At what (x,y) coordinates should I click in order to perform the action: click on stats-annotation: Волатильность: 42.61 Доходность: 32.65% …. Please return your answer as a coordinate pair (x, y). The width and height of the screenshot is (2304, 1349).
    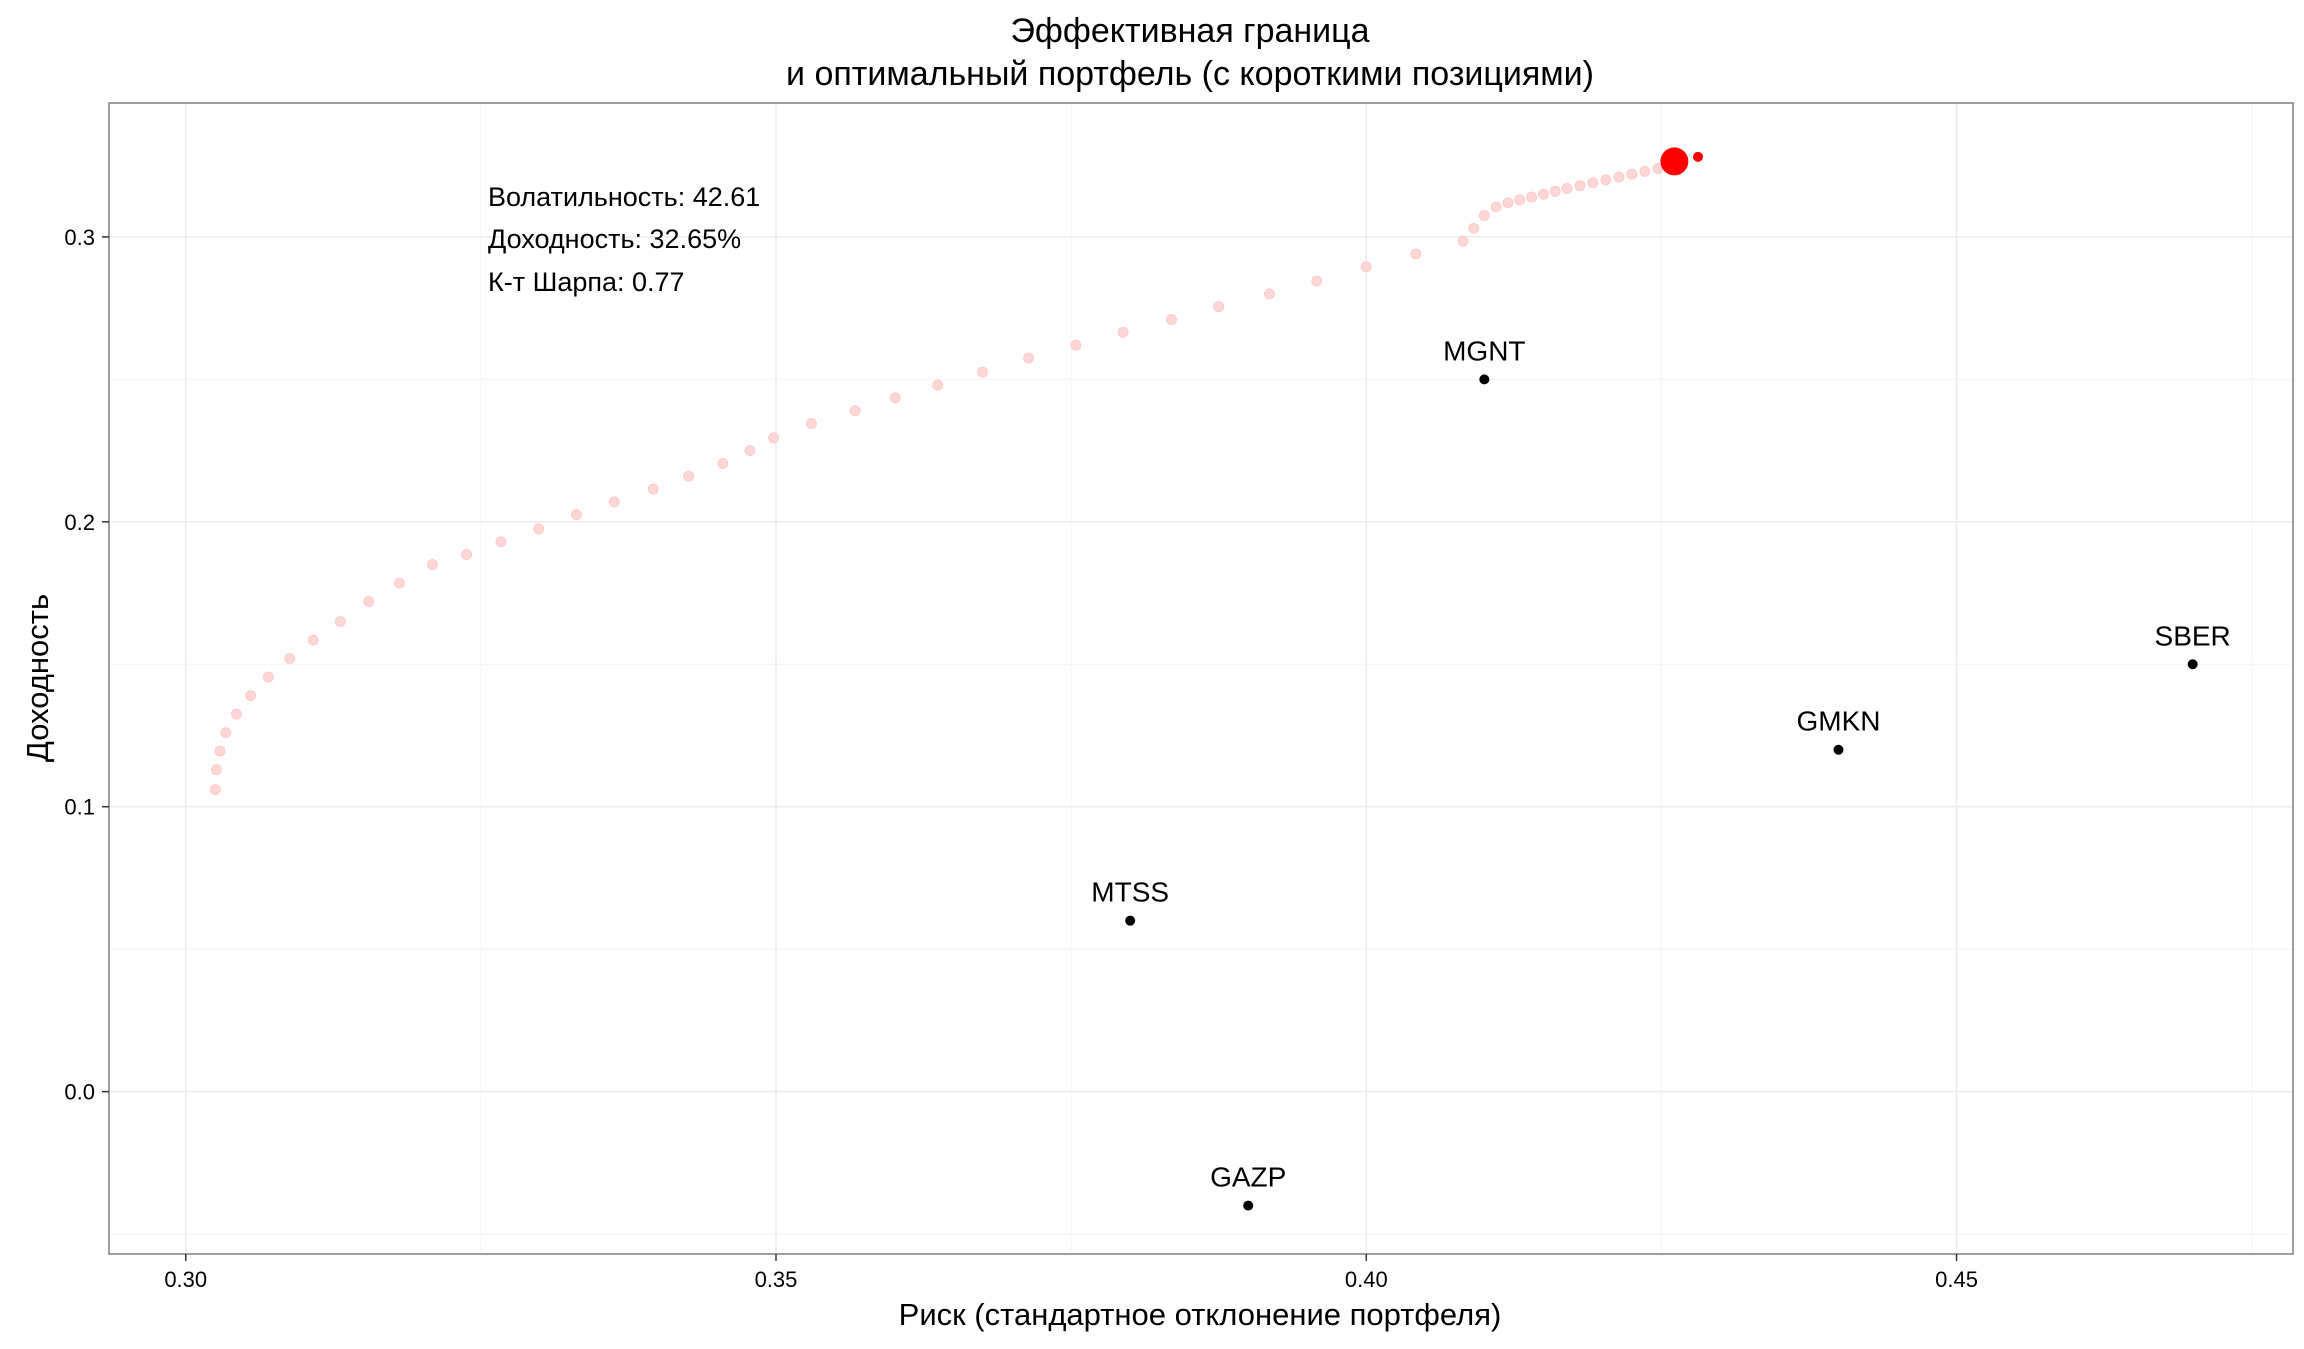
    Looking at the image, I should click on (624, 239).